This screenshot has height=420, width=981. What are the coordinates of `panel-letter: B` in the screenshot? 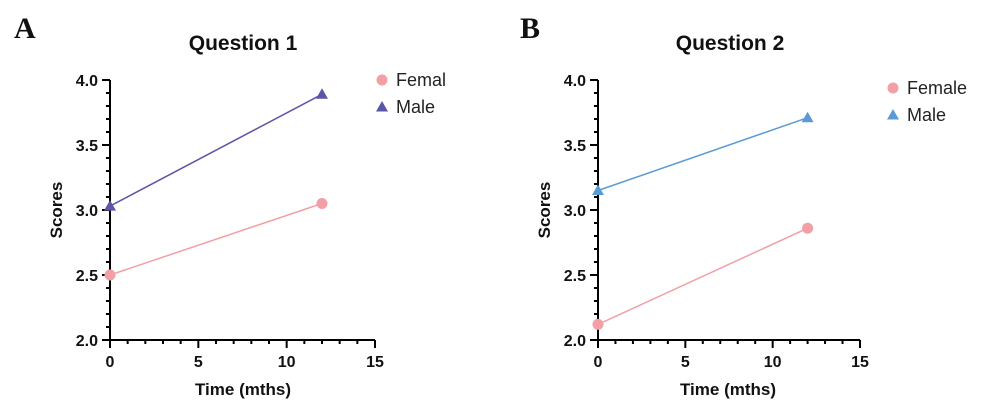 It's located at (530, 28).